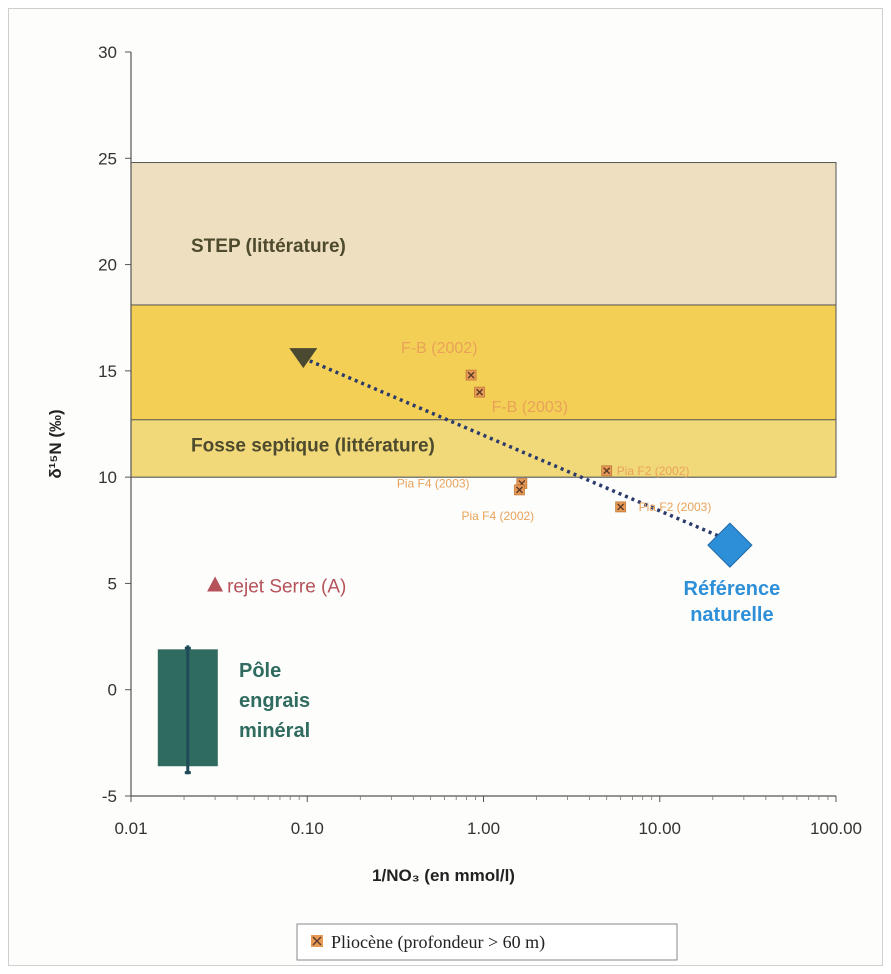 The height and width of the screenshot is (974, 891). I want to click on pole-label-line: minéral, so click(274, 731).